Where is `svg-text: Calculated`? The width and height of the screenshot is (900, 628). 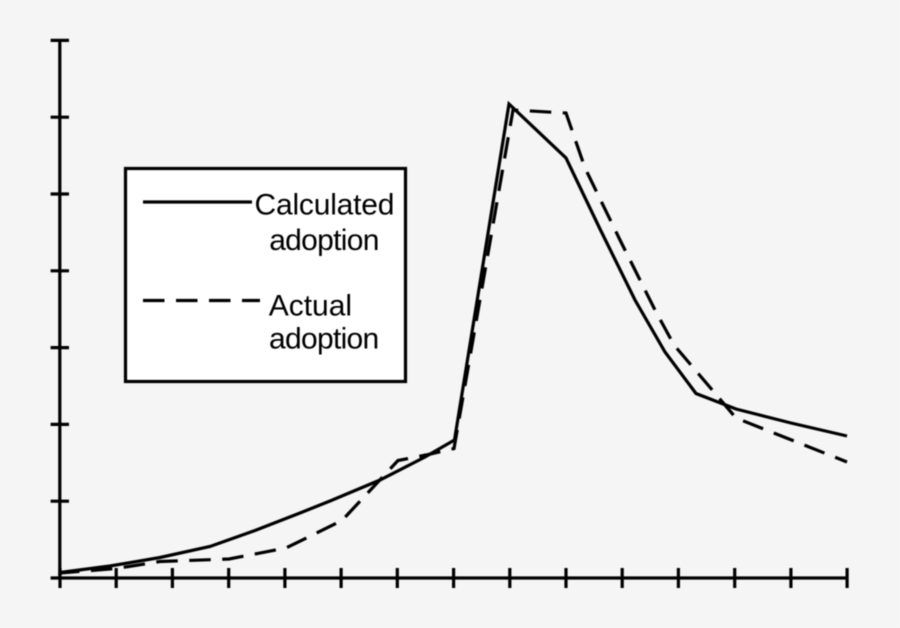
svg-text: Calculated is located at coordinates (325, 205).